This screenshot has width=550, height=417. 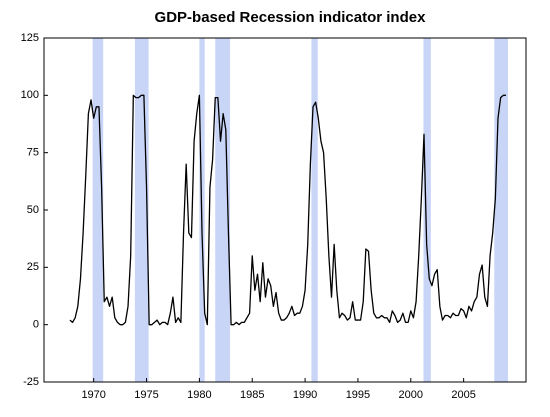 I want to click on x-tick-label: 1995, so click(x=358, y=395).